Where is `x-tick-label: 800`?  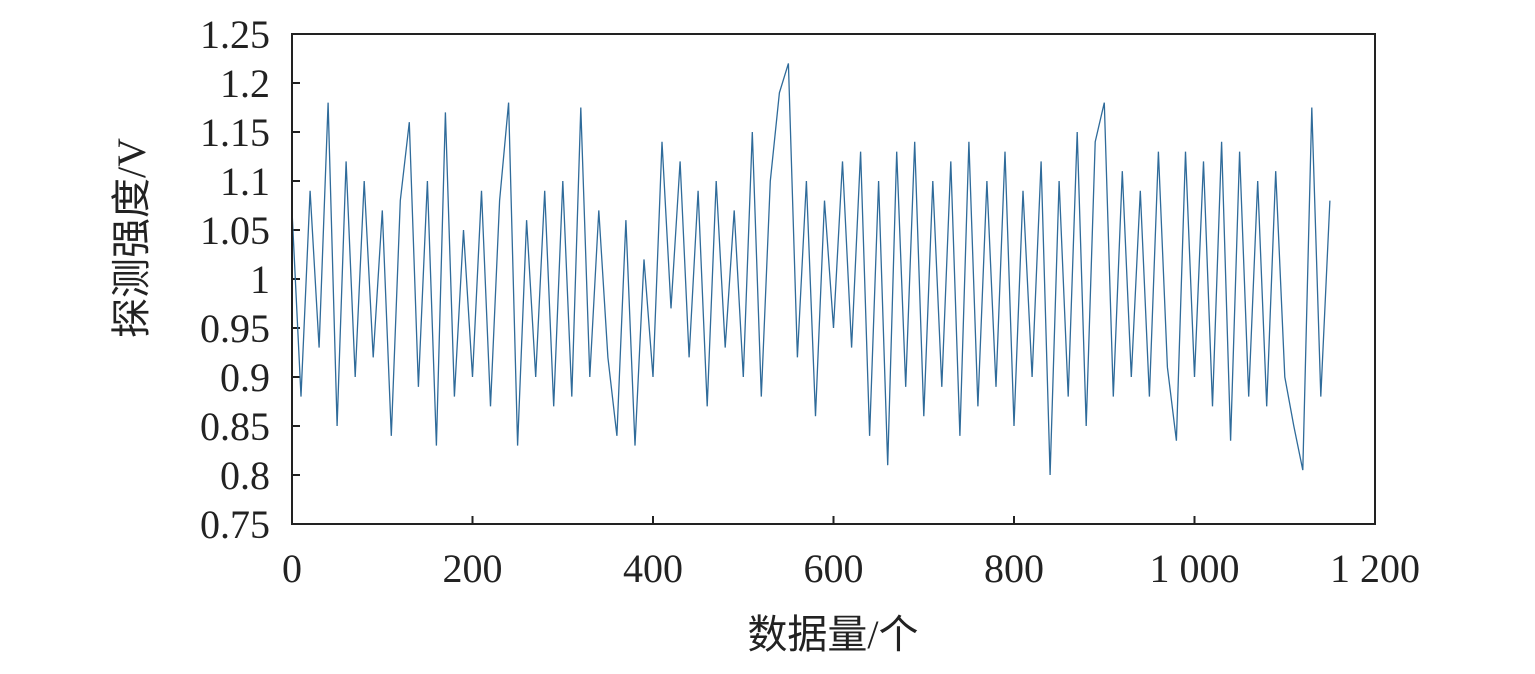 x-tick-label: 800 is located at coordinates (1014, 568).